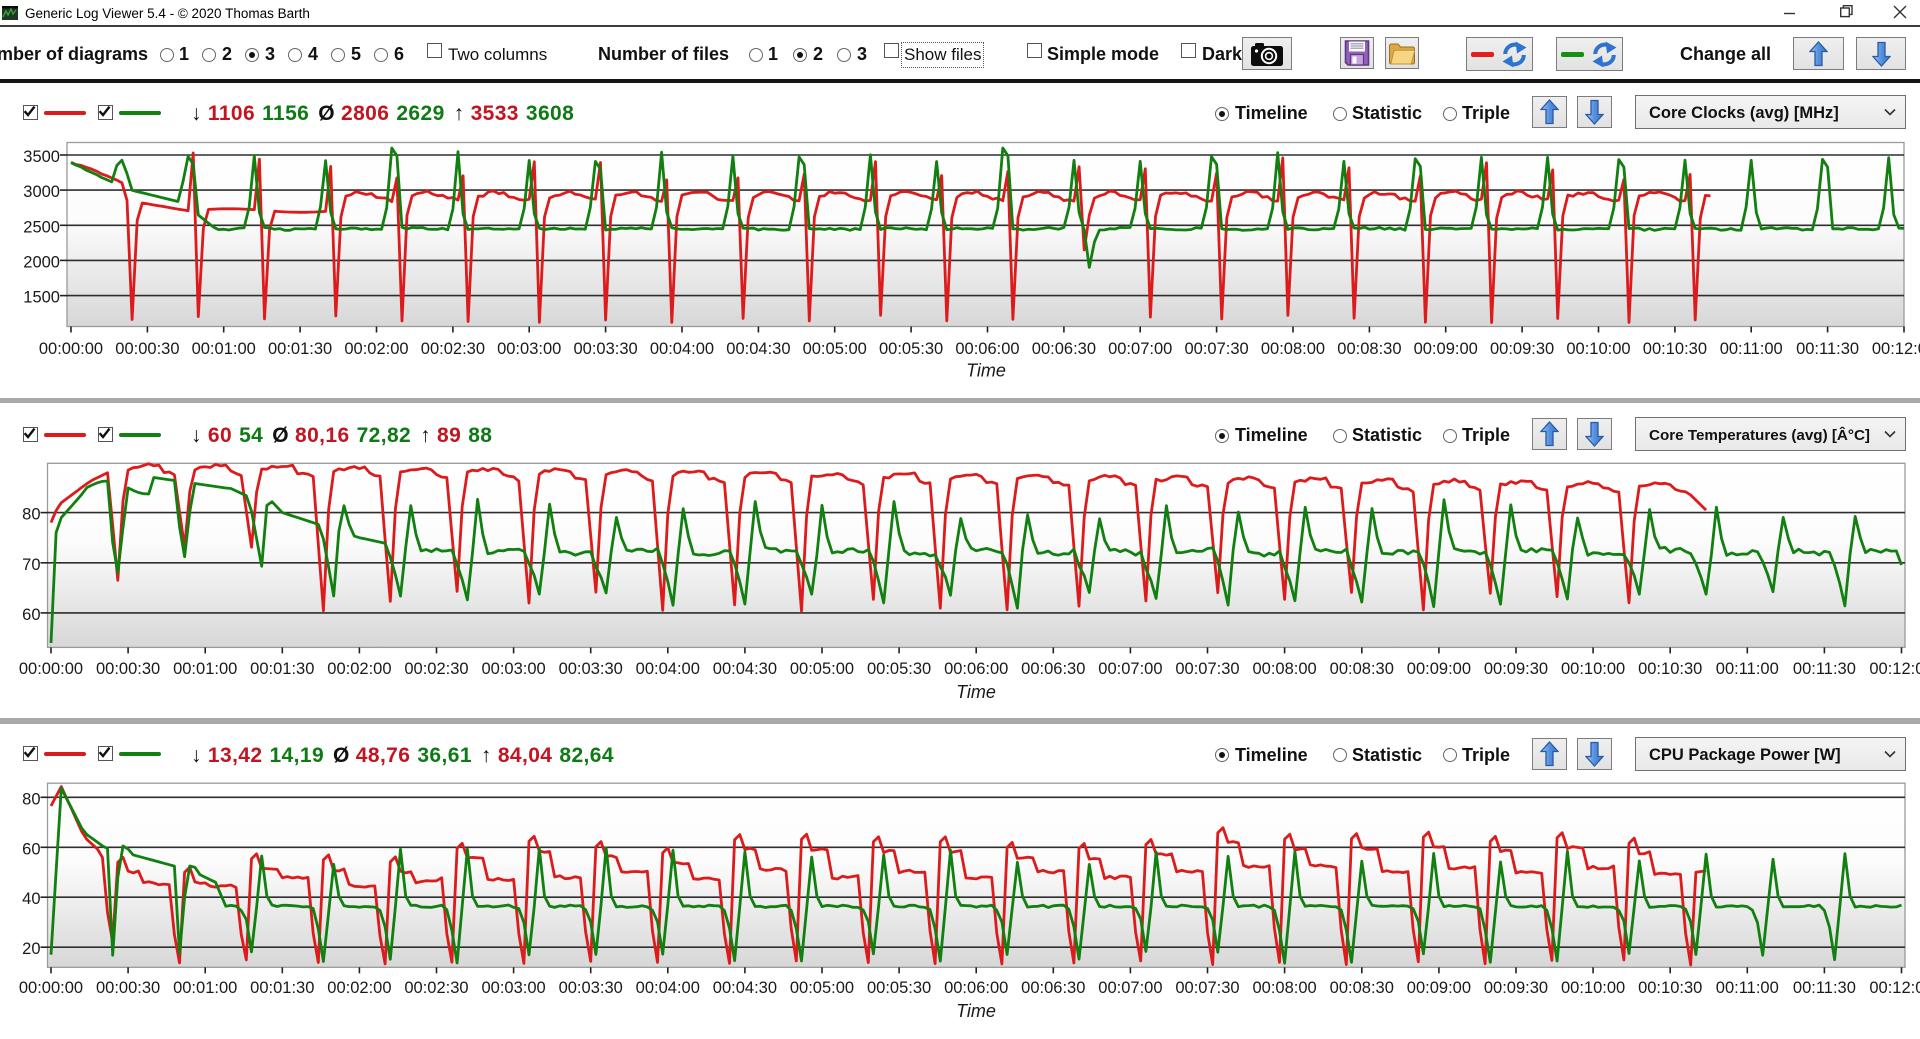 The image size is (1920, 1039). What do you see at coordinates (41, 192) in the screenshot?
I see `svg-text: 3000` at bounding box center [41, 192].